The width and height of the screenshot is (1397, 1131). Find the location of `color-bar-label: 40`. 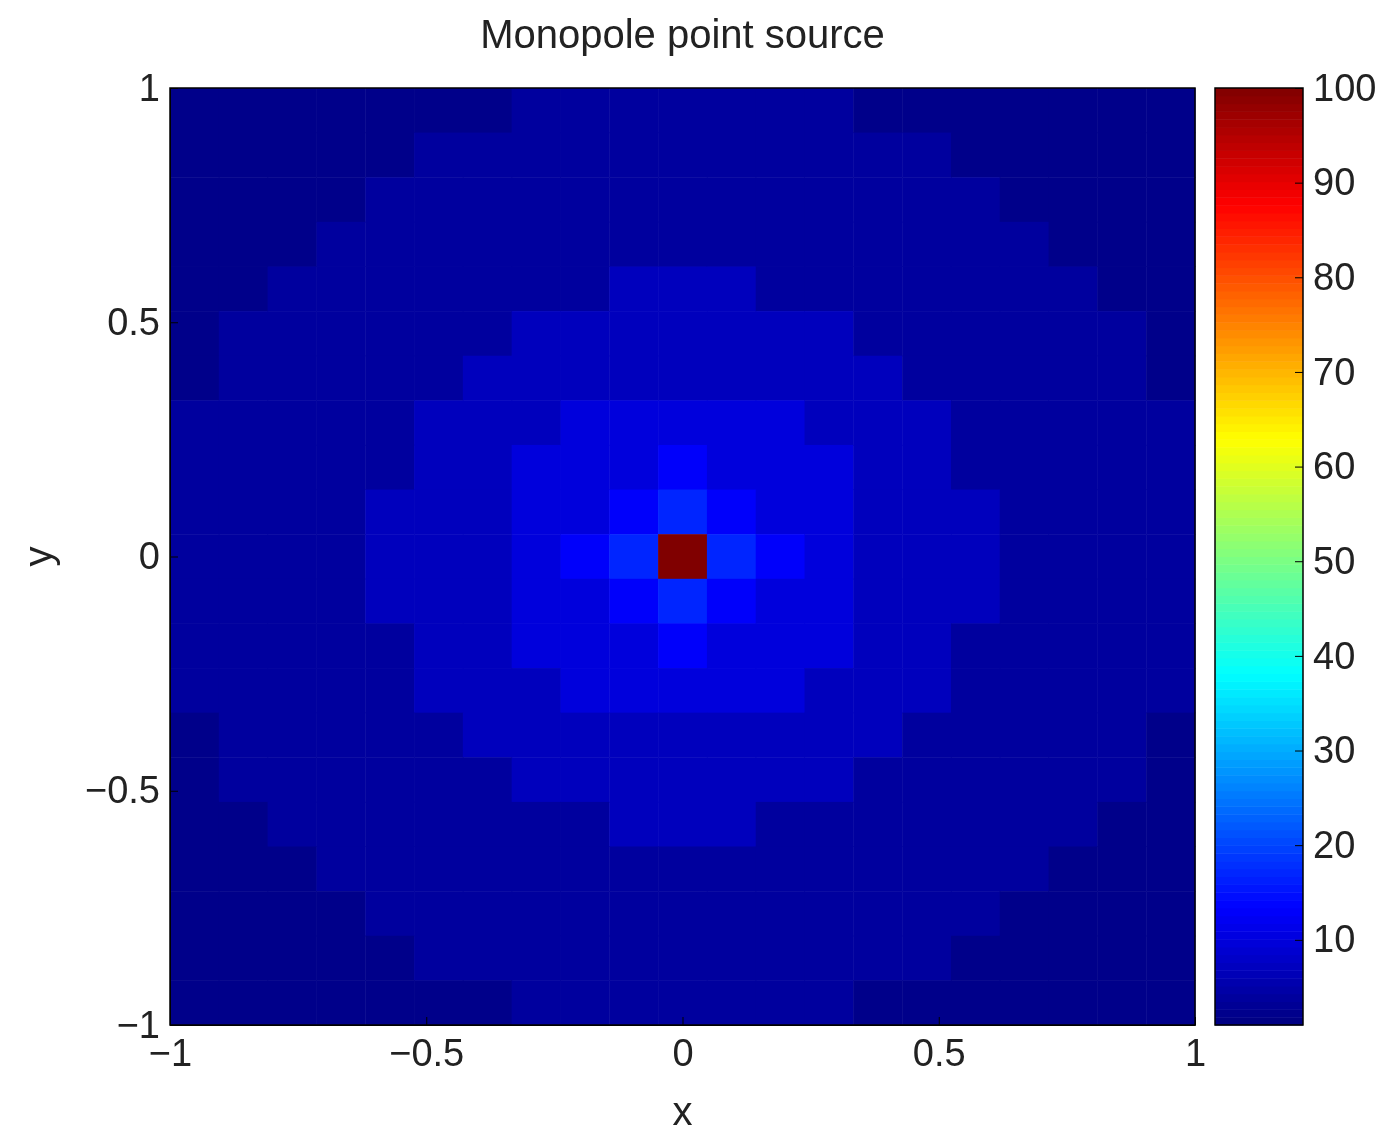

color-bar-label: 40 is located at coordinates (1334, 655).